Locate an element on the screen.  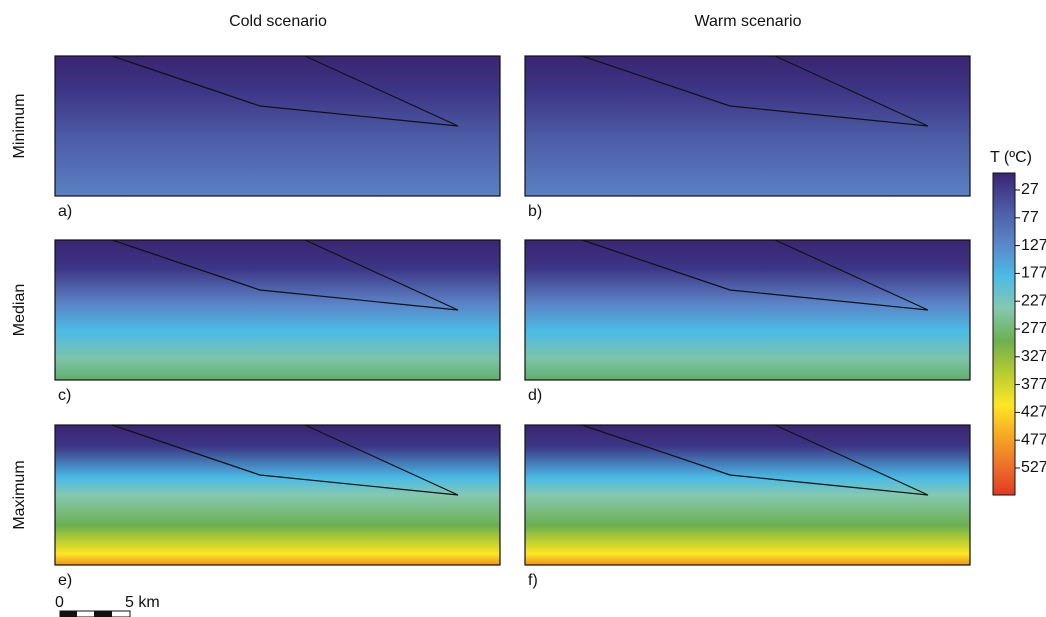
colorbar-title: T (ºC) is located at coordinates (1011, 157).